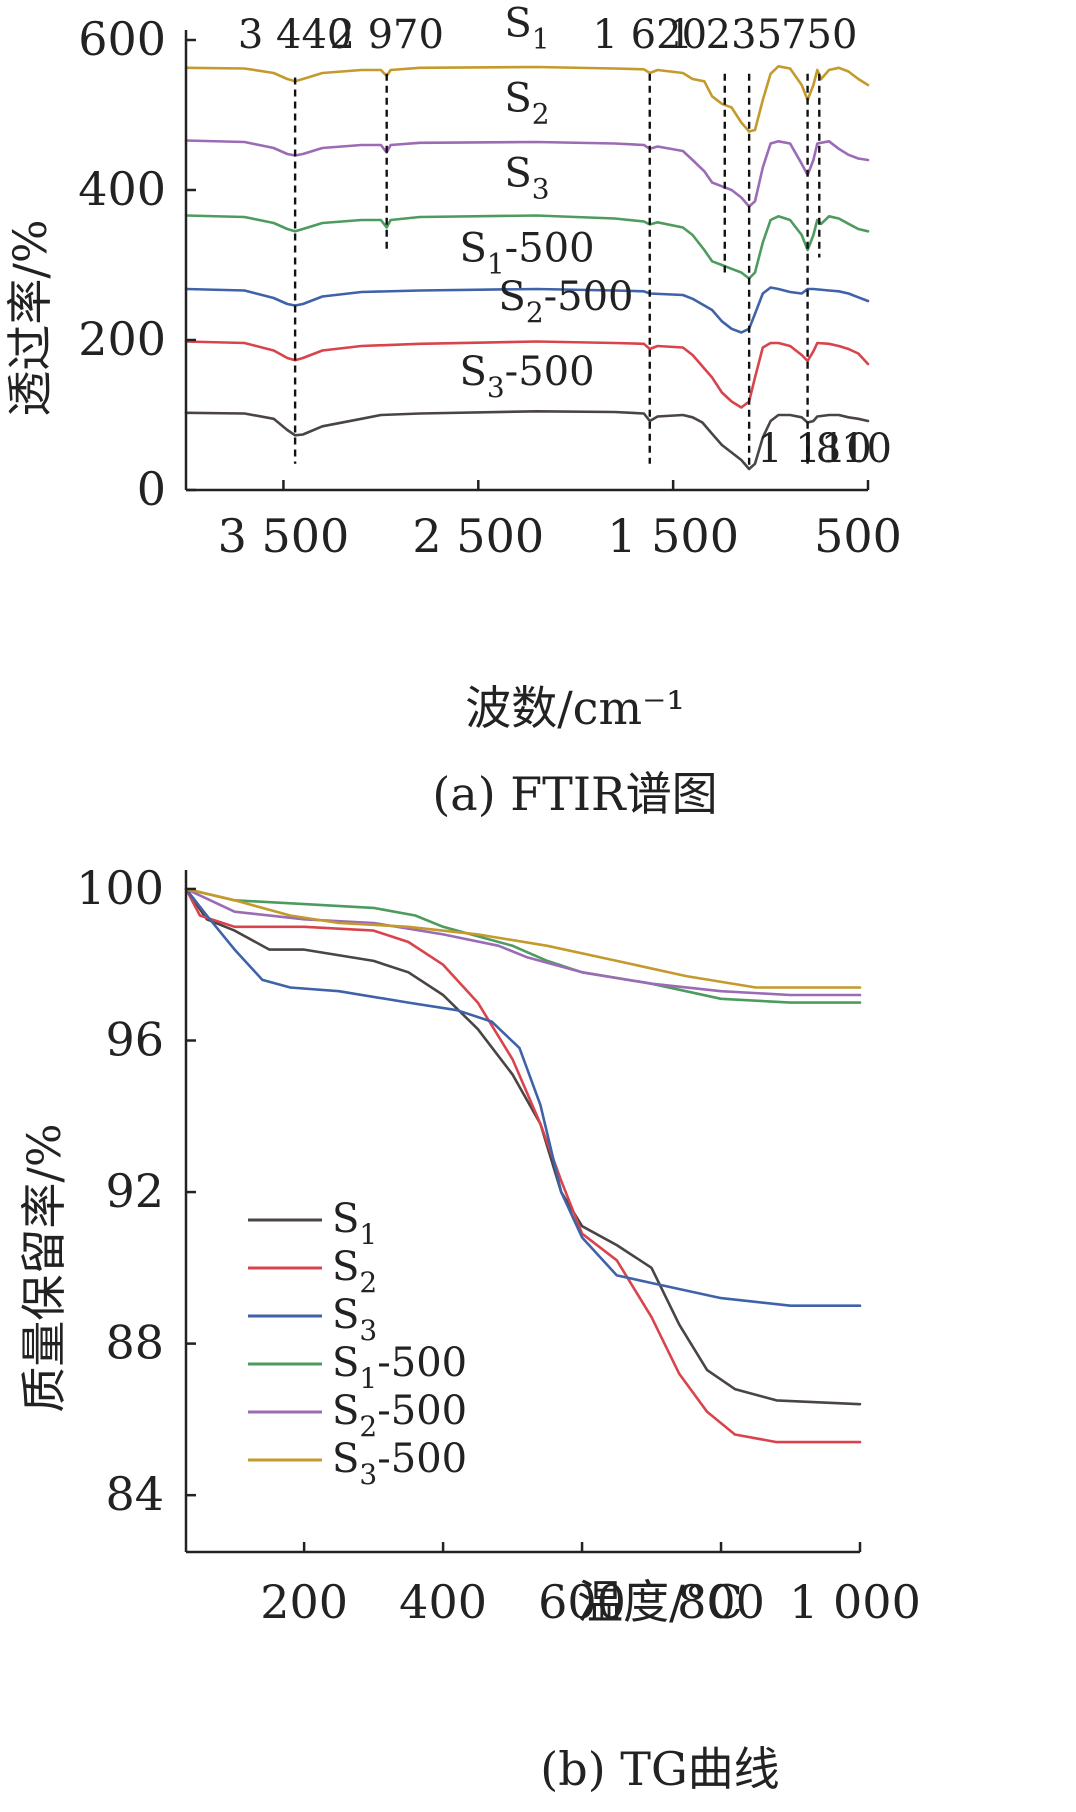 This screenshot has width=1076, height=1812. What do you see at coordinates (526, 27) in the screenshot?
I see `ftir-series-label-s1: S1` at bounding box center [526, 27].